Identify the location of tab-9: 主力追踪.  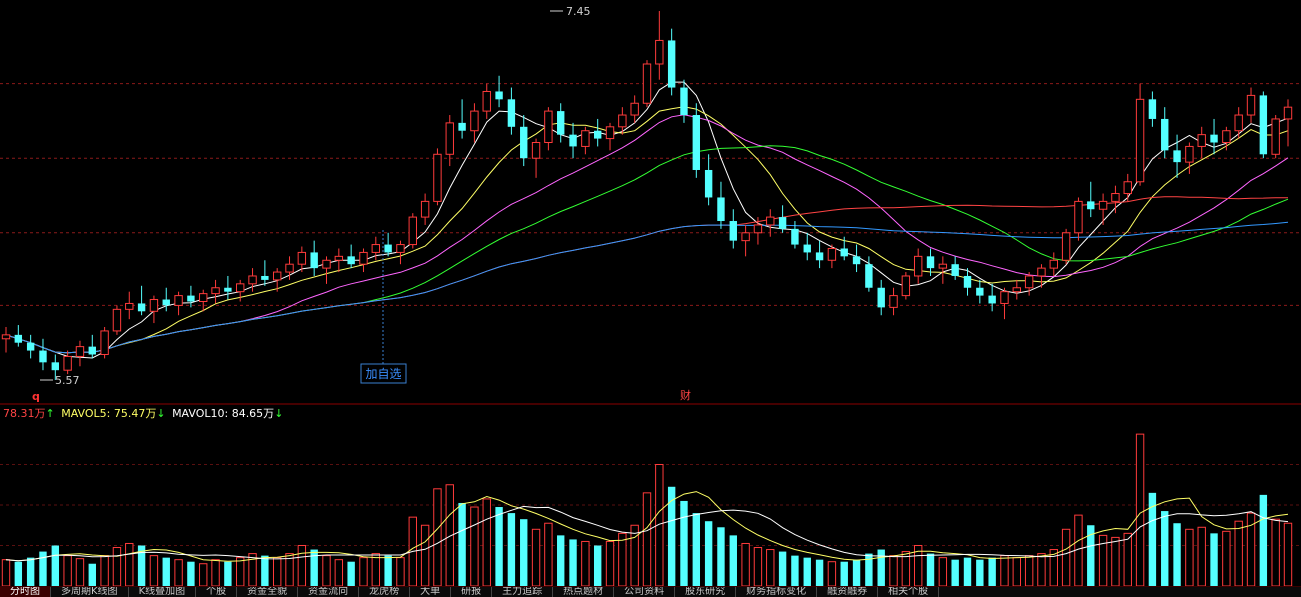
(523, 592).